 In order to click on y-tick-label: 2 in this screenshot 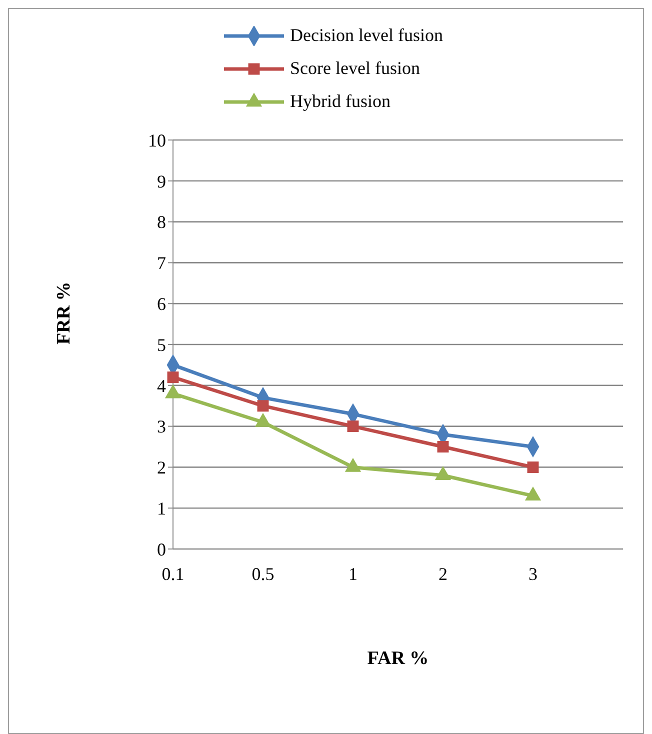, I will do `click(161, 468)`.